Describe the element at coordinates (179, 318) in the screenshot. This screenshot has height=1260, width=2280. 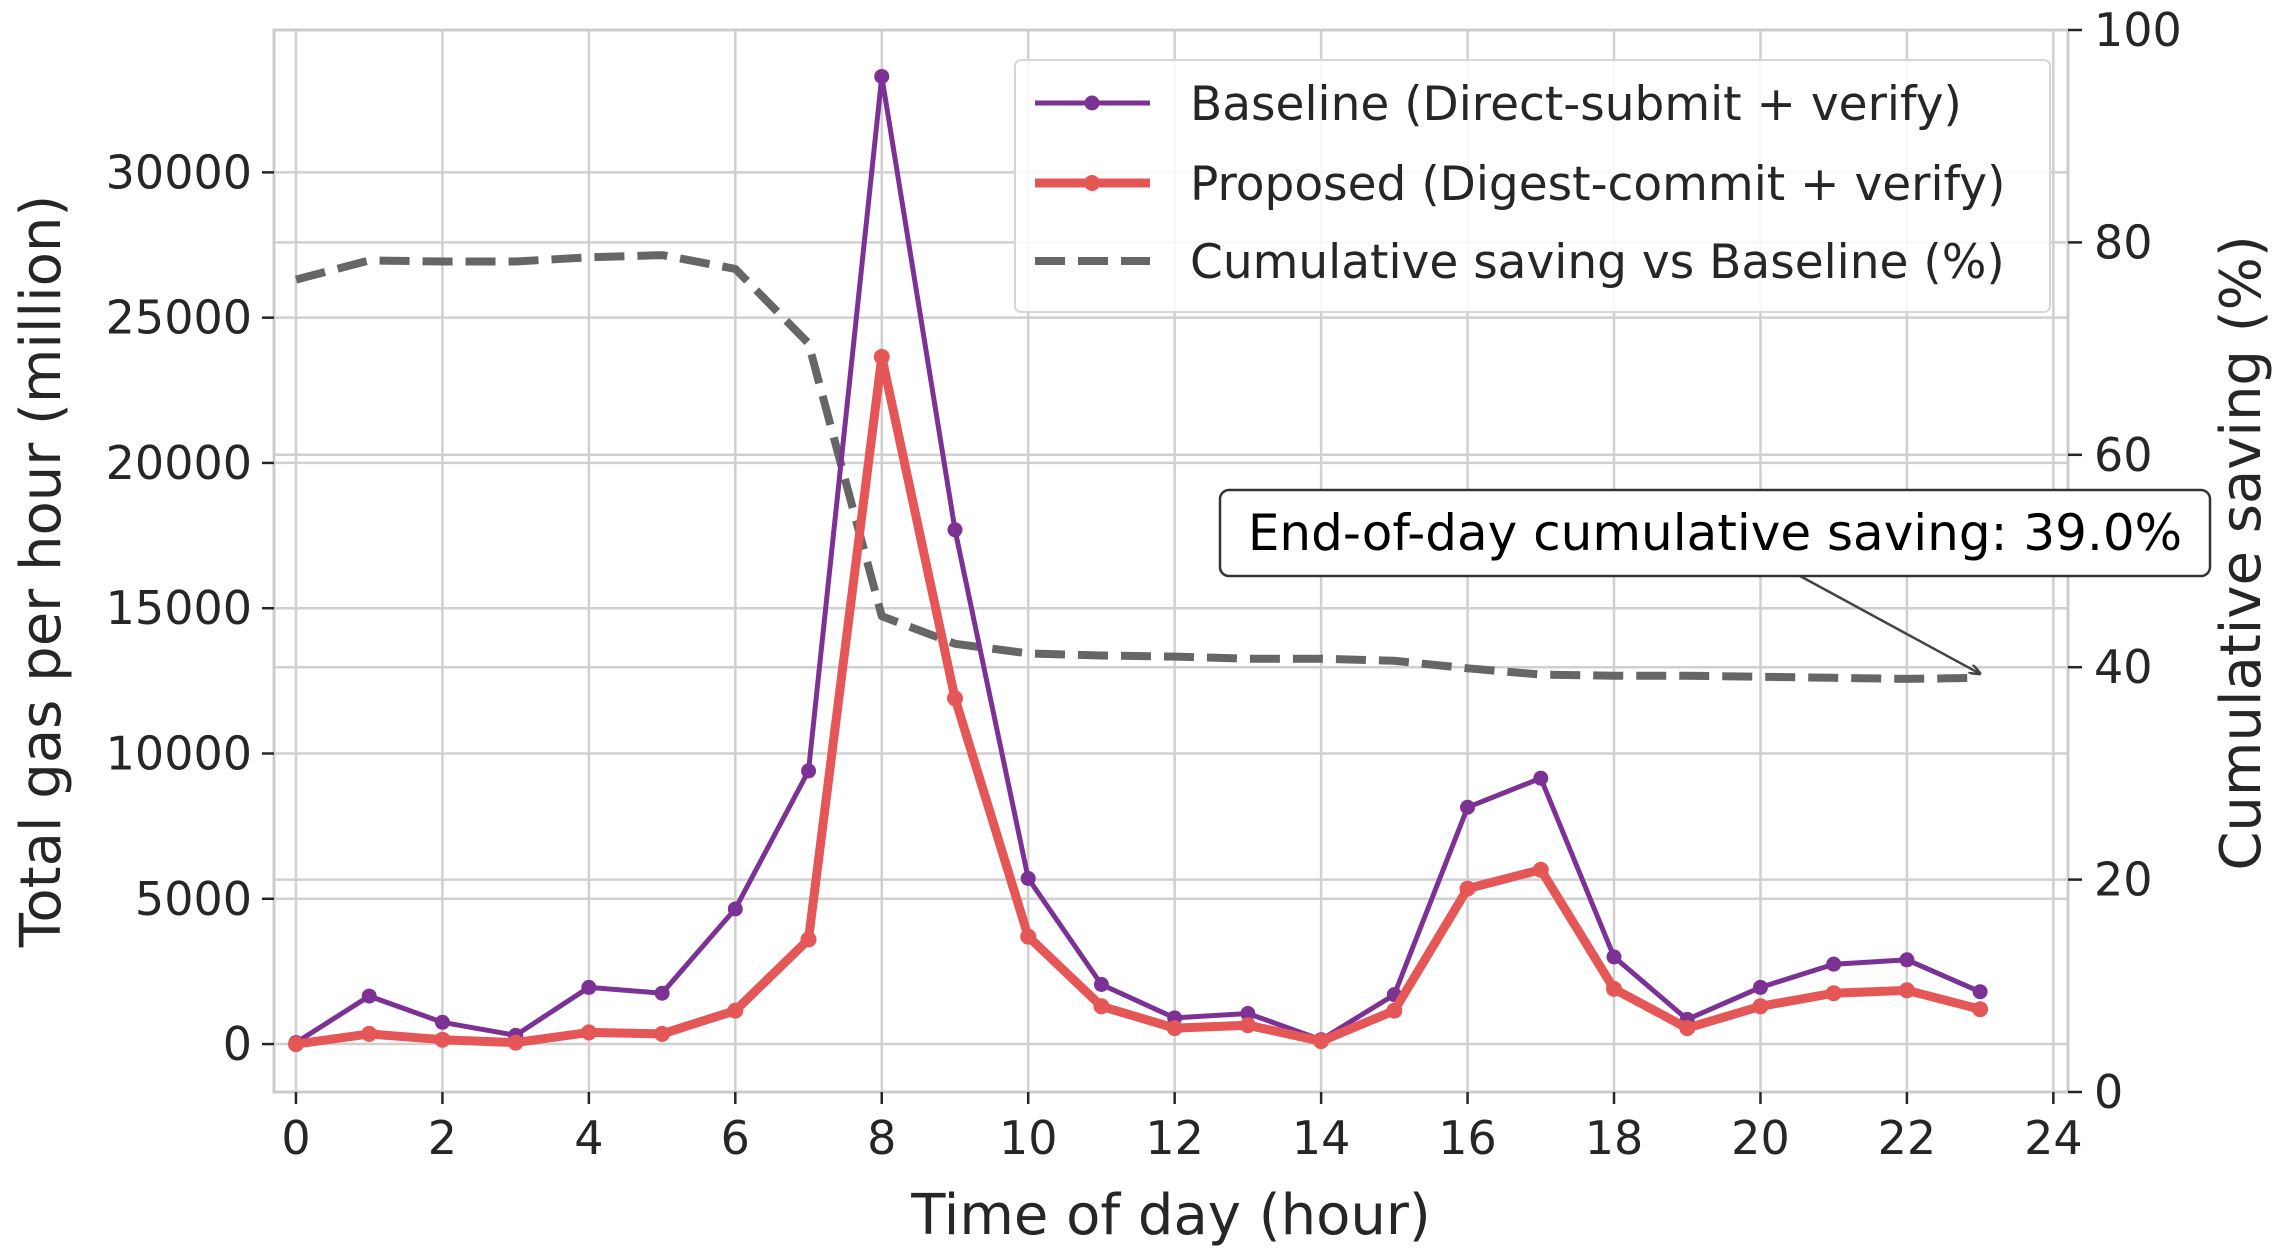
I see `y-tick-label: 25000` at that location.